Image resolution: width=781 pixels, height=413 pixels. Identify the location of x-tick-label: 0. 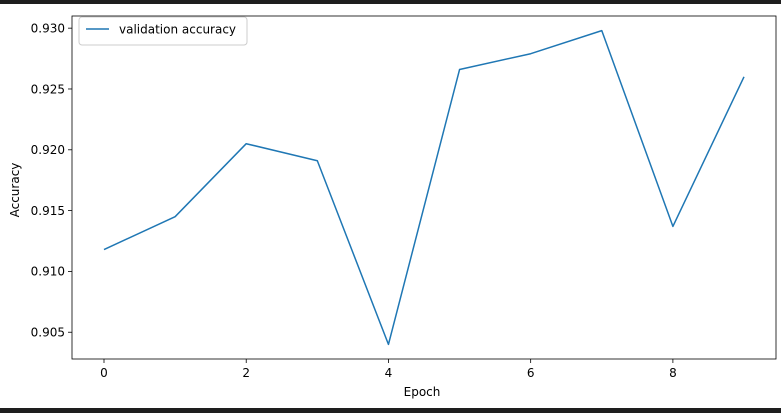
(104, 373).